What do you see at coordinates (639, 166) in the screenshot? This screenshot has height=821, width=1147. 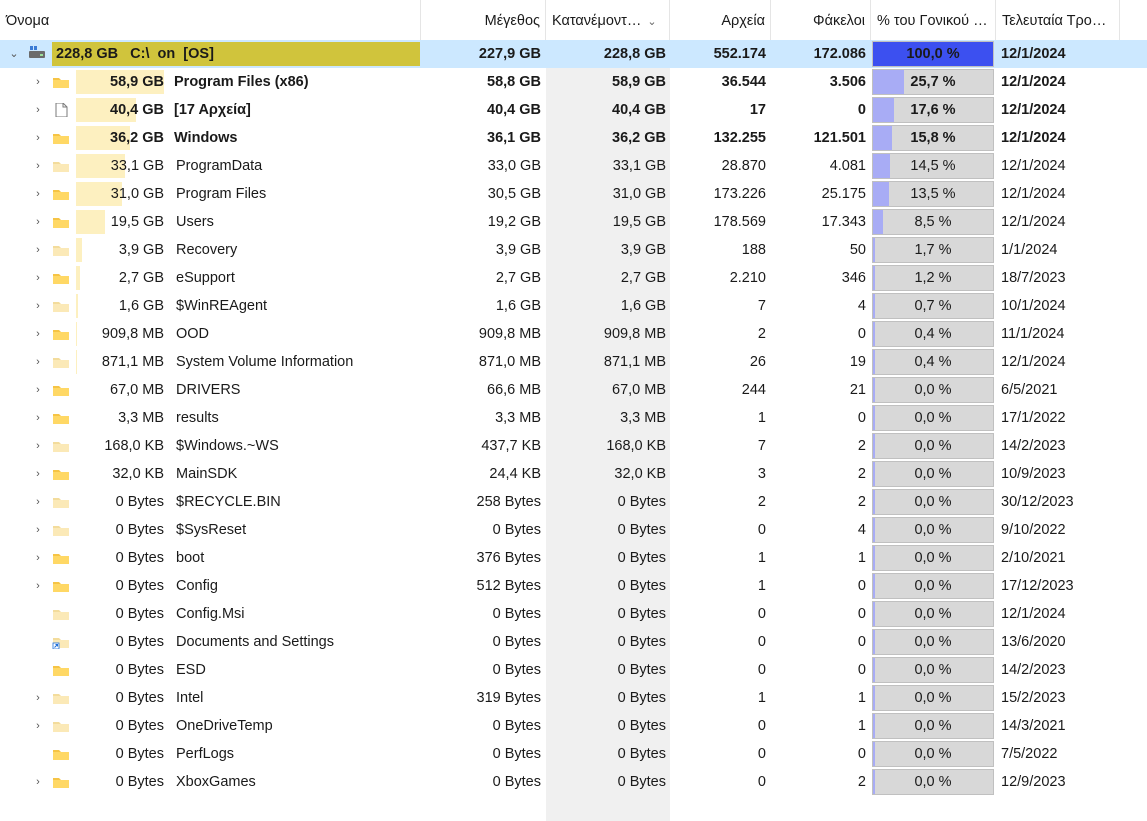 I see `item-allocated: 33,1 GB` at bounding box center [639, 166].